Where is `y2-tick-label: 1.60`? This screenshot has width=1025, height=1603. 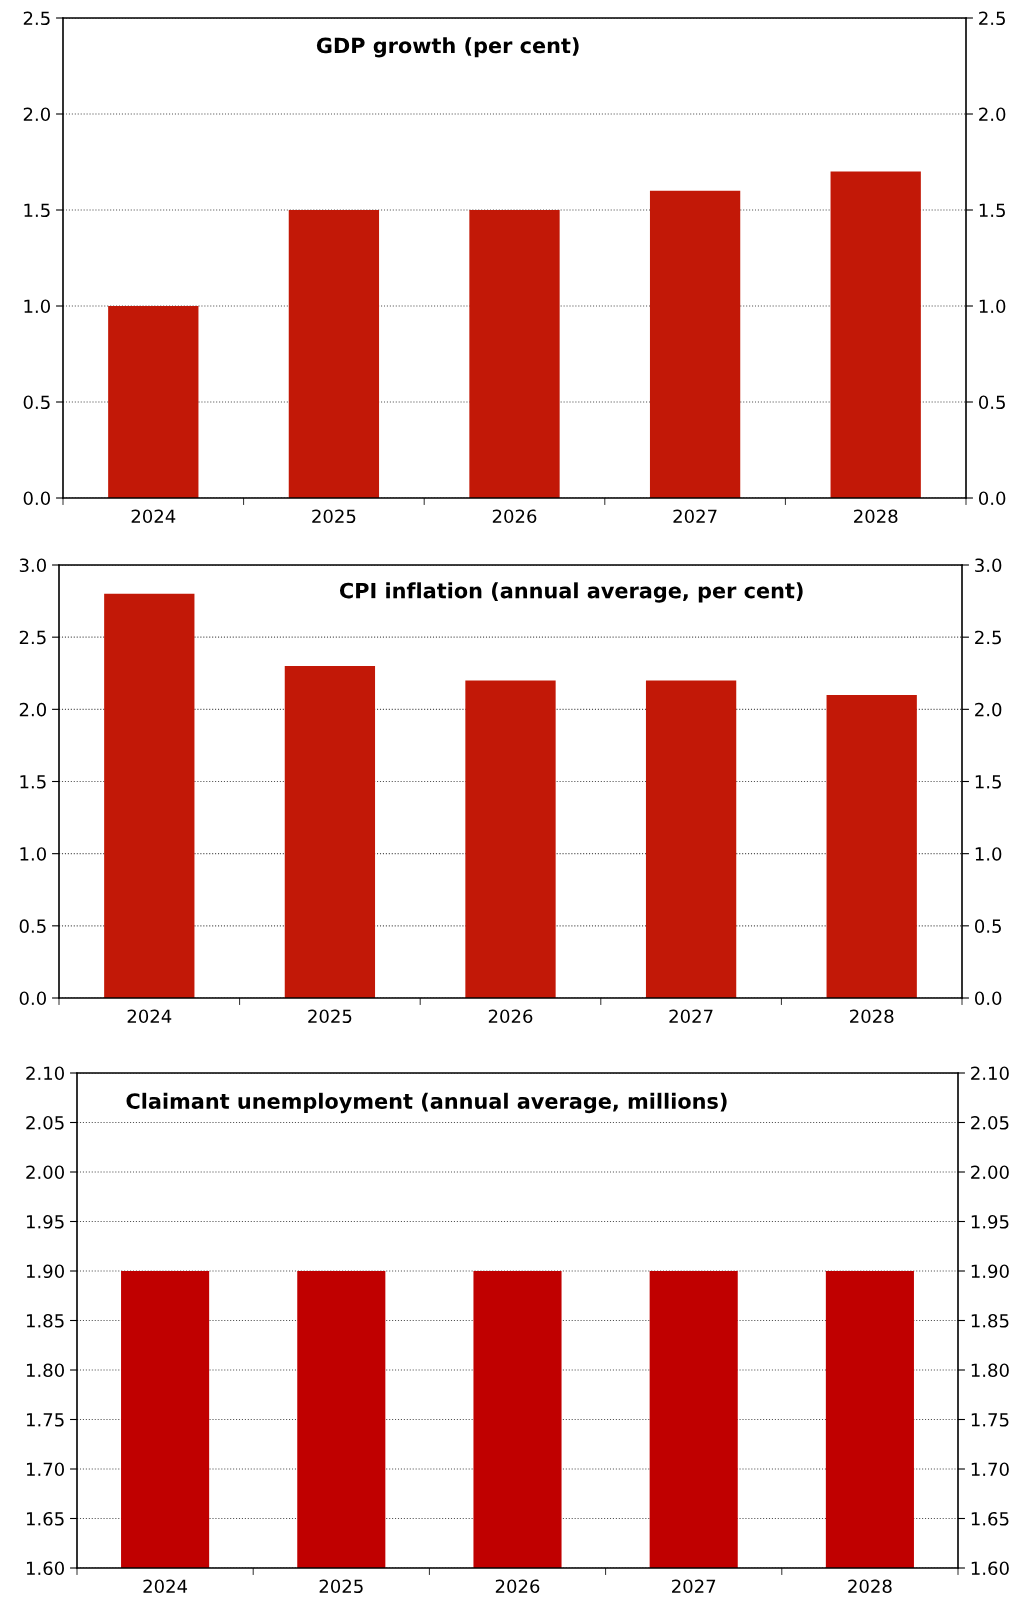 y2-tick-label: 1.60 is located at coordinates (990, 1568).